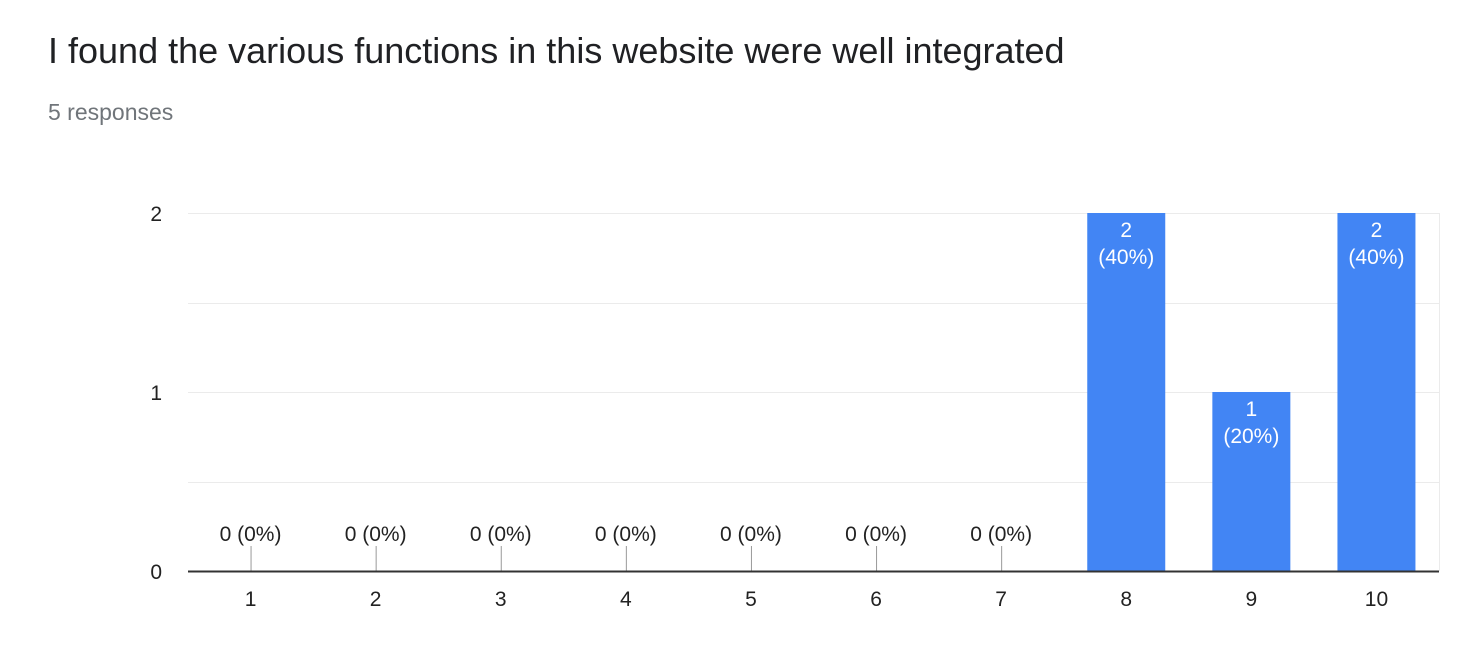 The height and width of the screenshot is (654, 1484). What do you see at coordinates (376, 599) in the screenshot?
I see `x-tick-label: 2` at bounding box center [376, 599].